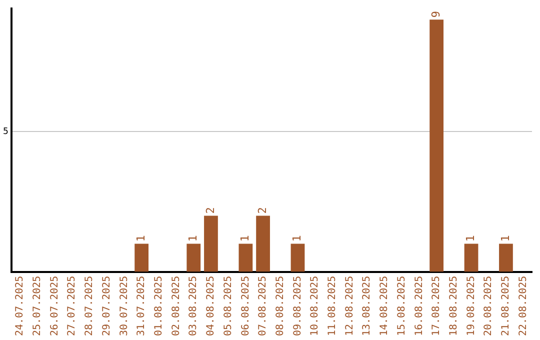 The image size is (540, 340). What do you see at coordinates (315, 306) in the screenshot?
I see `x-tick-label: 10.08.2025` at bounding box center [315, 306].